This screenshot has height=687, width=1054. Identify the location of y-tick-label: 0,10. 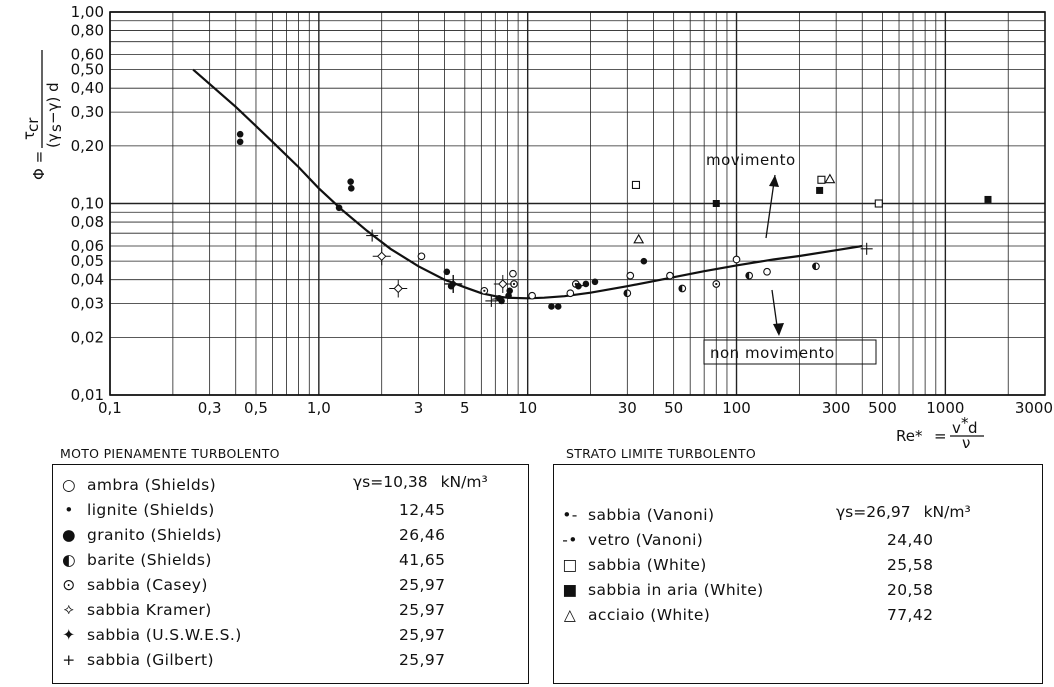
(87, 204).